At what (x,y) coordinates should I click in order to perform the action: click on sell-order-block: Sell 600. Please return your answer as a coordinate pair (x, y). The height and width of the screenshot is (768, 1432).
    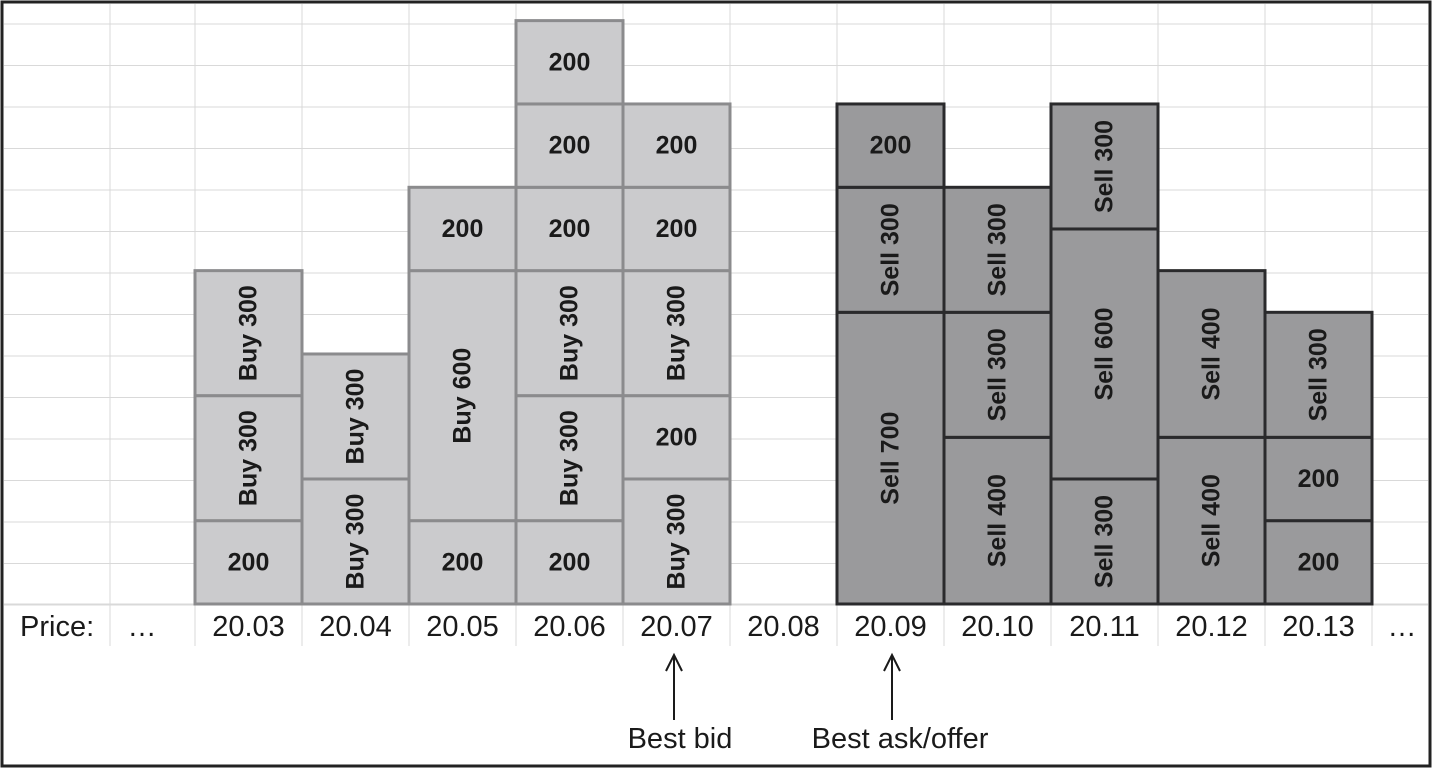
    Looking at the image, I should click on (1104, 354).